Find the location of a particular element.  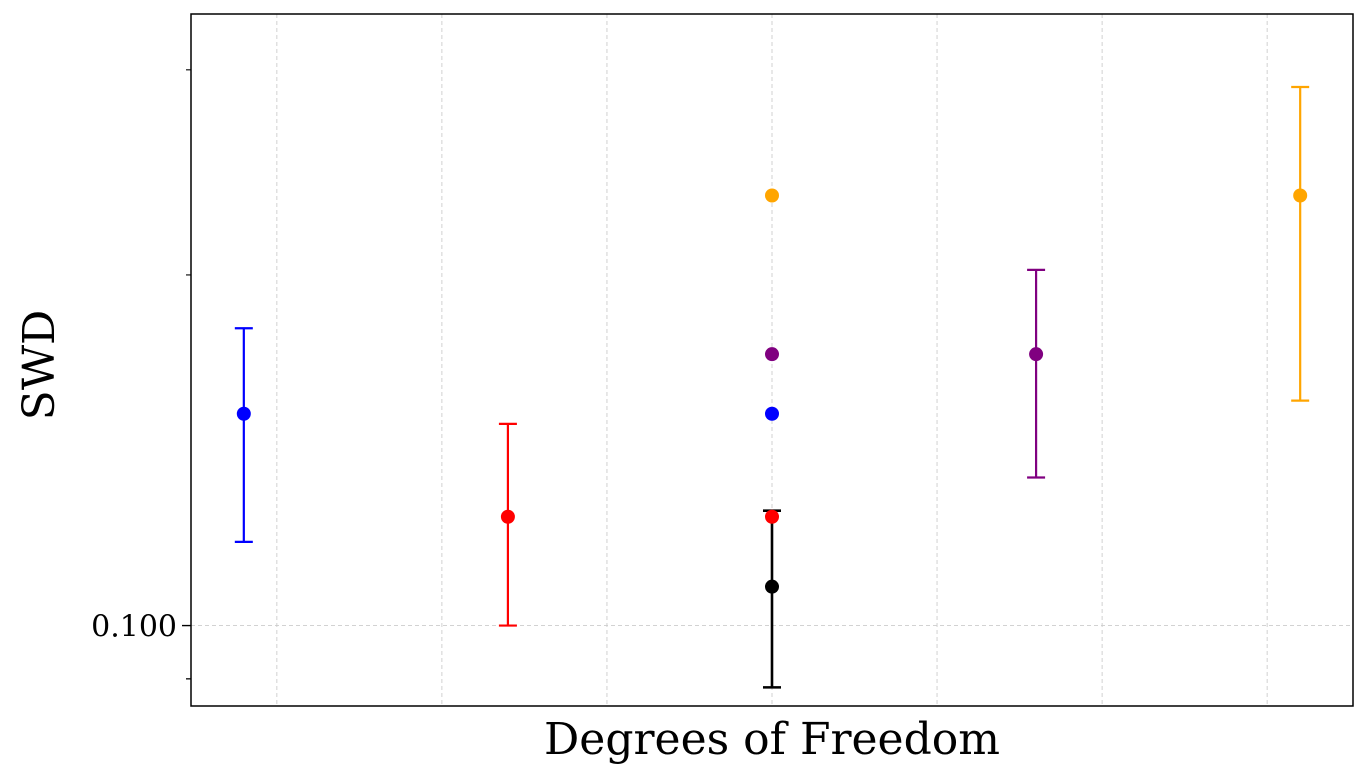

y-minor-ticks is located at coordinates (188, 374).